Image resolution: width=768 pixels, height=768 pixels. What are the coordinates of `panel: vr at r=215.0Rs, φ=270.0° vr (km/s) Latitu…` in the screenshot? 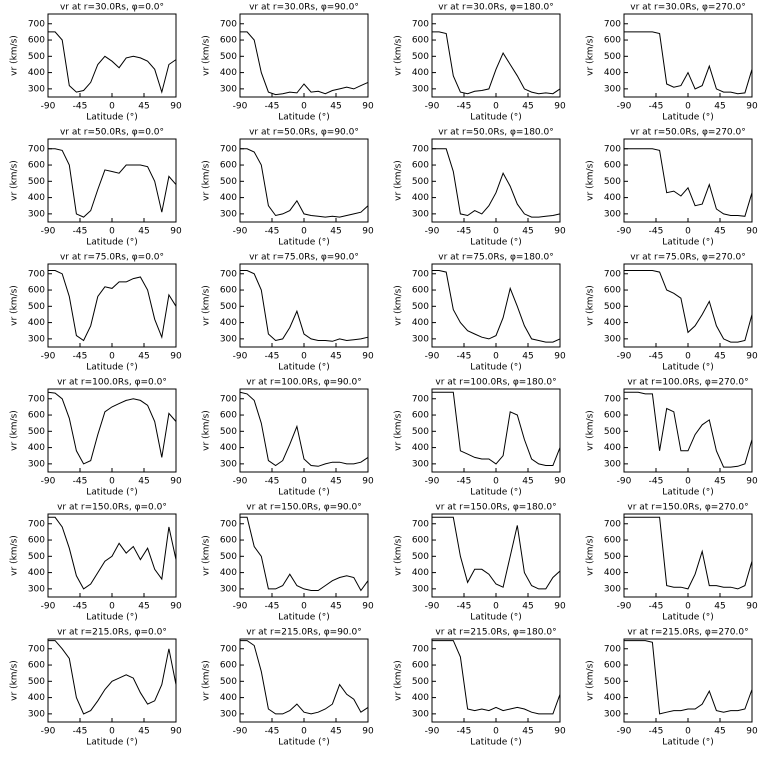 It's located at (672, 688).